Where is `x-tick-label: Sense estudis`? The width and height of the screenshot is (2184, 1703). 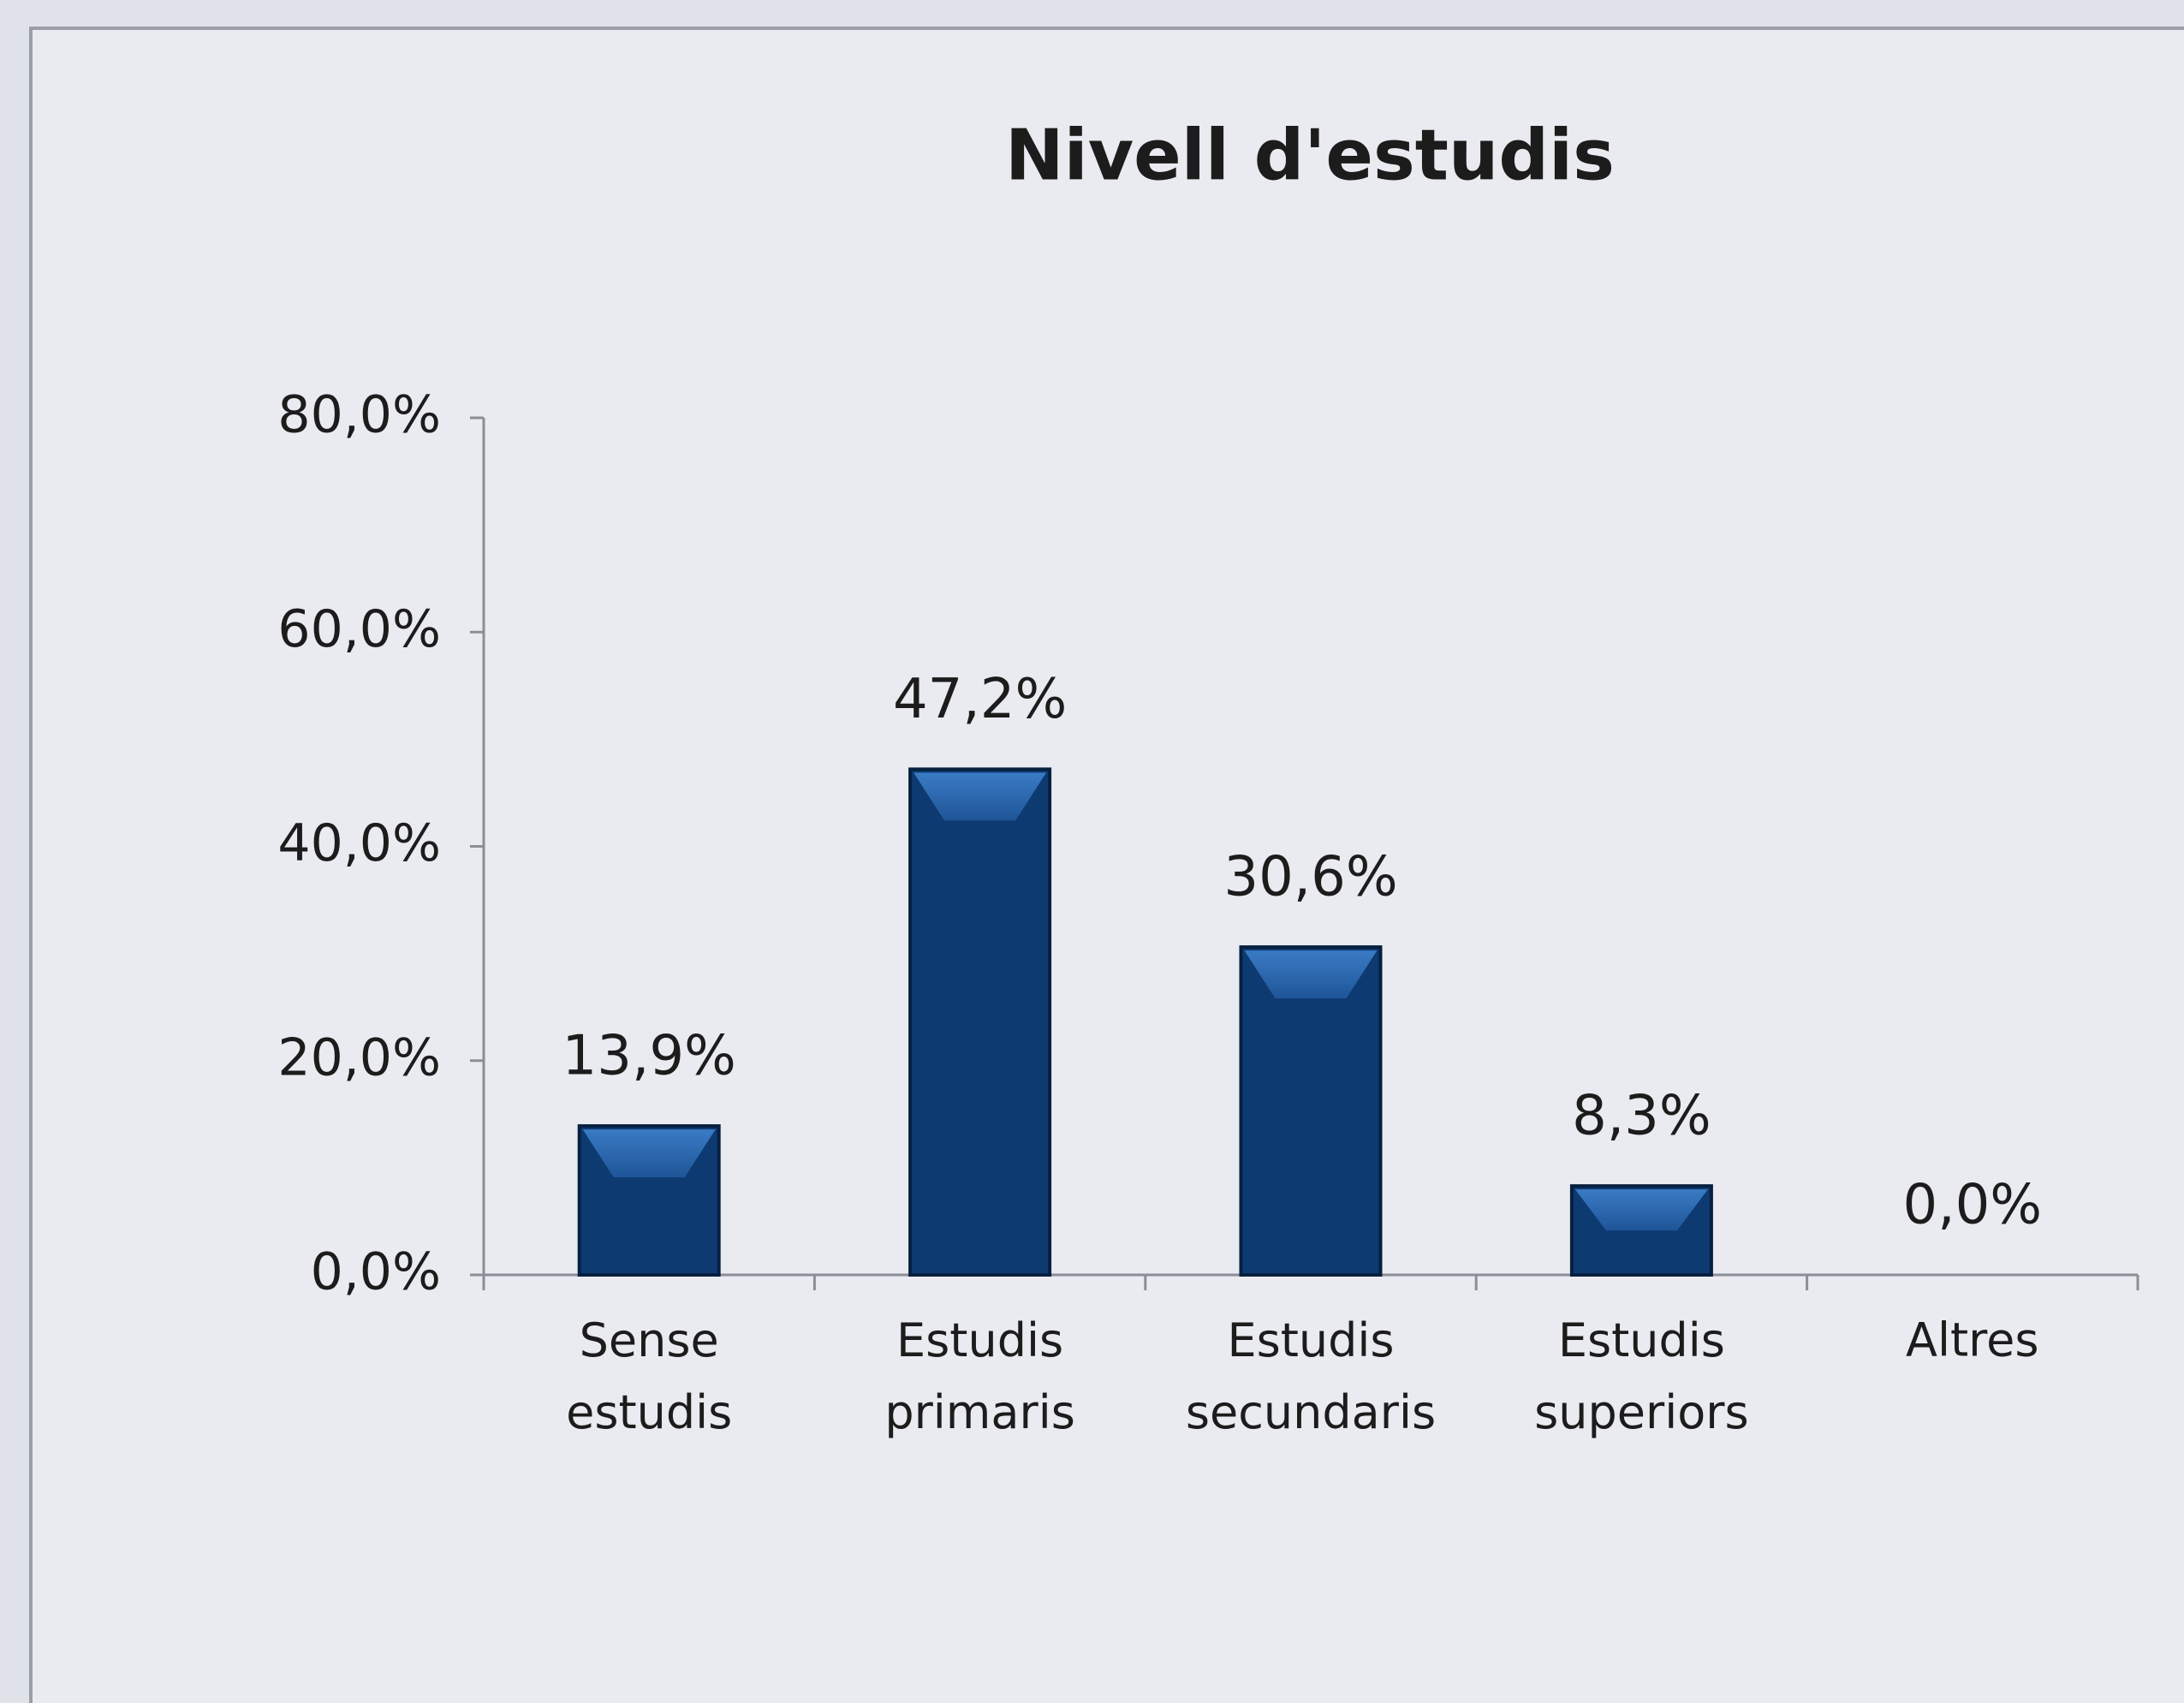
x-tick-label: Sense estudis is located at coordinates (649, 1376).